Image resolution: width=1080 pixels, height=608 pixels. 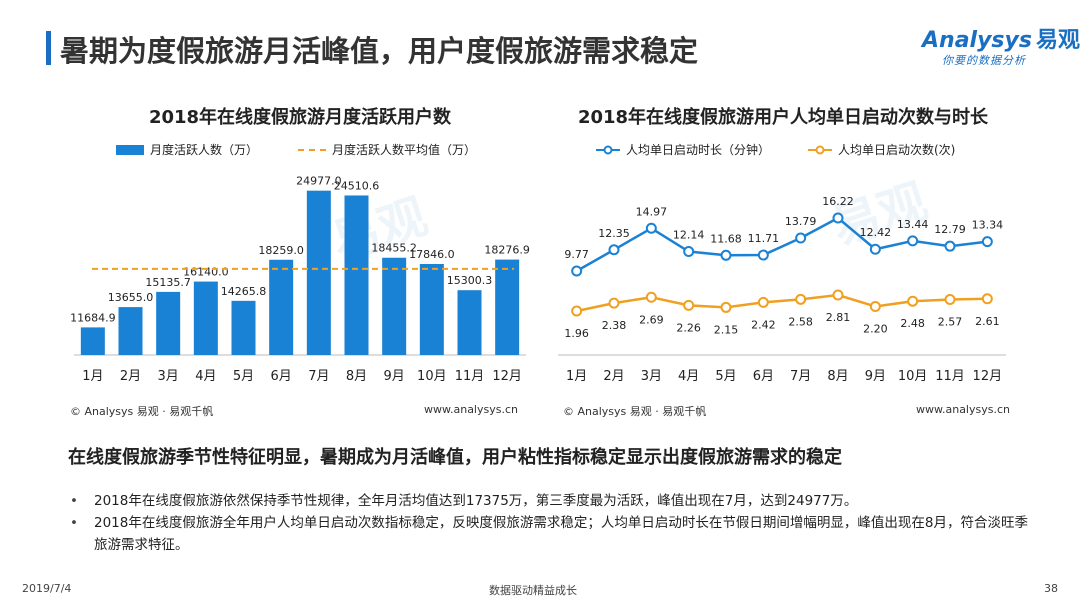 What do you see at coordinates (963, 409) in the screenshot?
I see `right-chart-website: www.analysys.cn` at bounding box center [963, 409].